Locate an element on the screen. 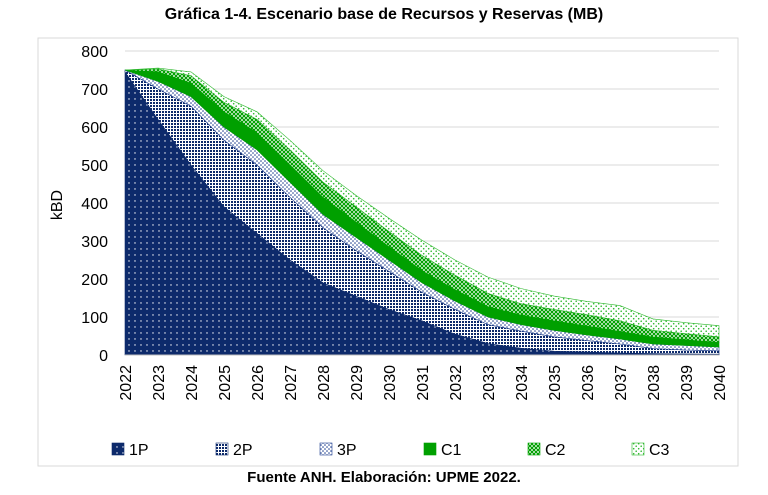  legend-label-3p: 3P is located at coordinates (347, 450).